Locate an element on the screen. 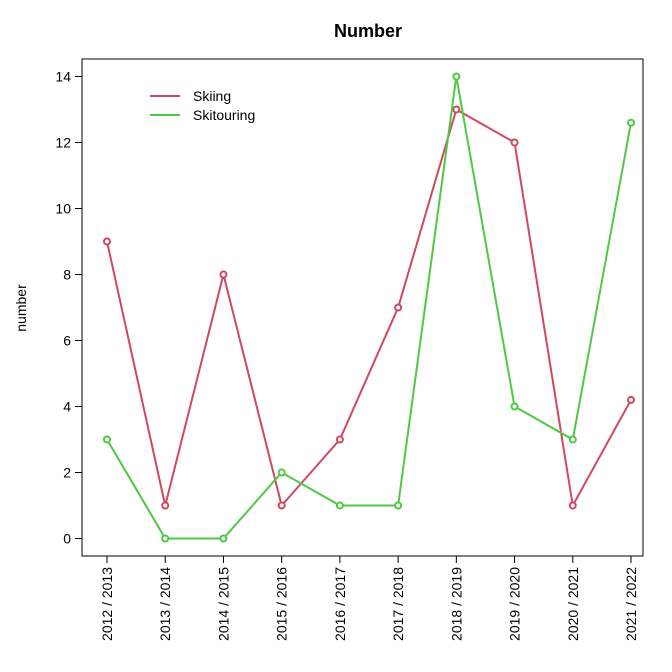  legend-label: Skitouring is located at coordinates (224, 115).